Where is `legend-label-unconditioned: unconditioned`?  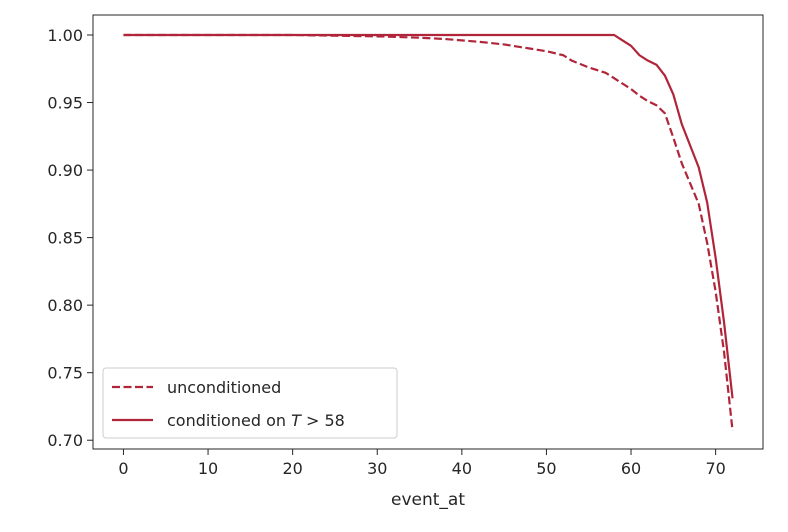 legend-label-unconditioned: unconditioned is located at coordinates (224, 387).